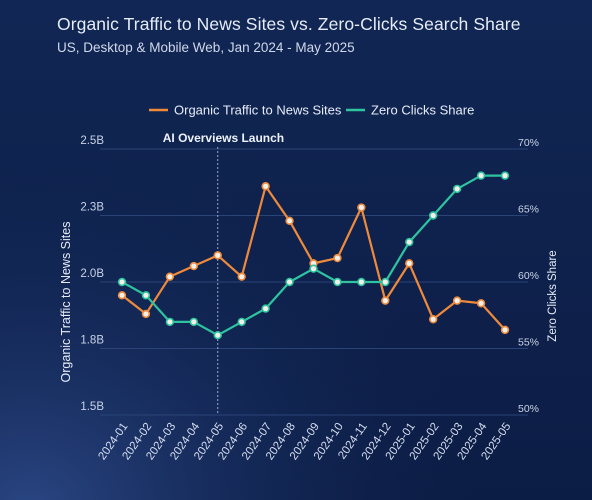  I want to click on right-axis-label: Zero Clicks Share, so click(553, 295).